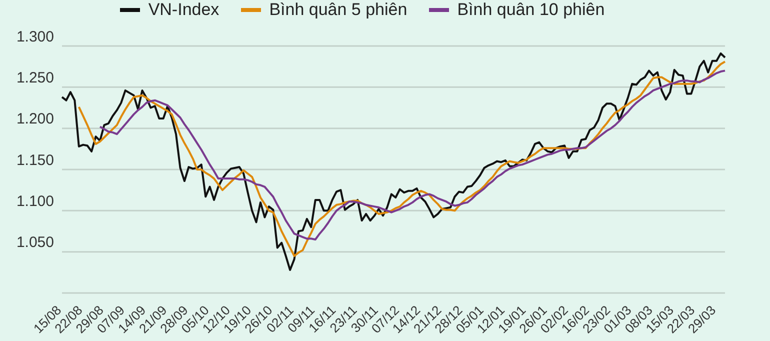 The width and height of the screenshot is (770, 341). I want to click on y-tick-label: 1.150, so click(35, 160).